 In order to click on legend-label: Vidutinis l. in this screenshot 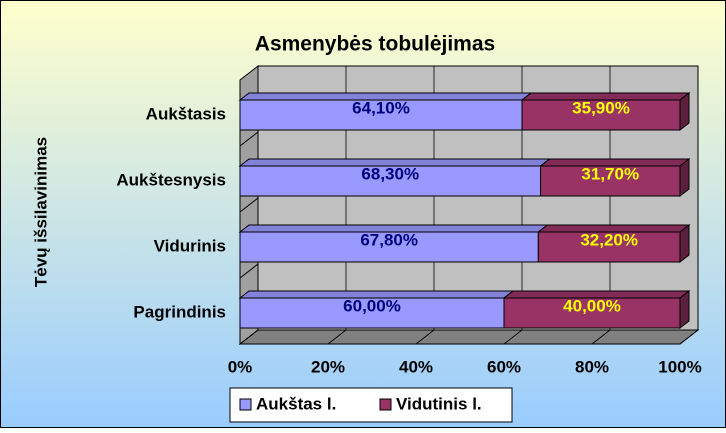, I will do `click(439, 403)`.